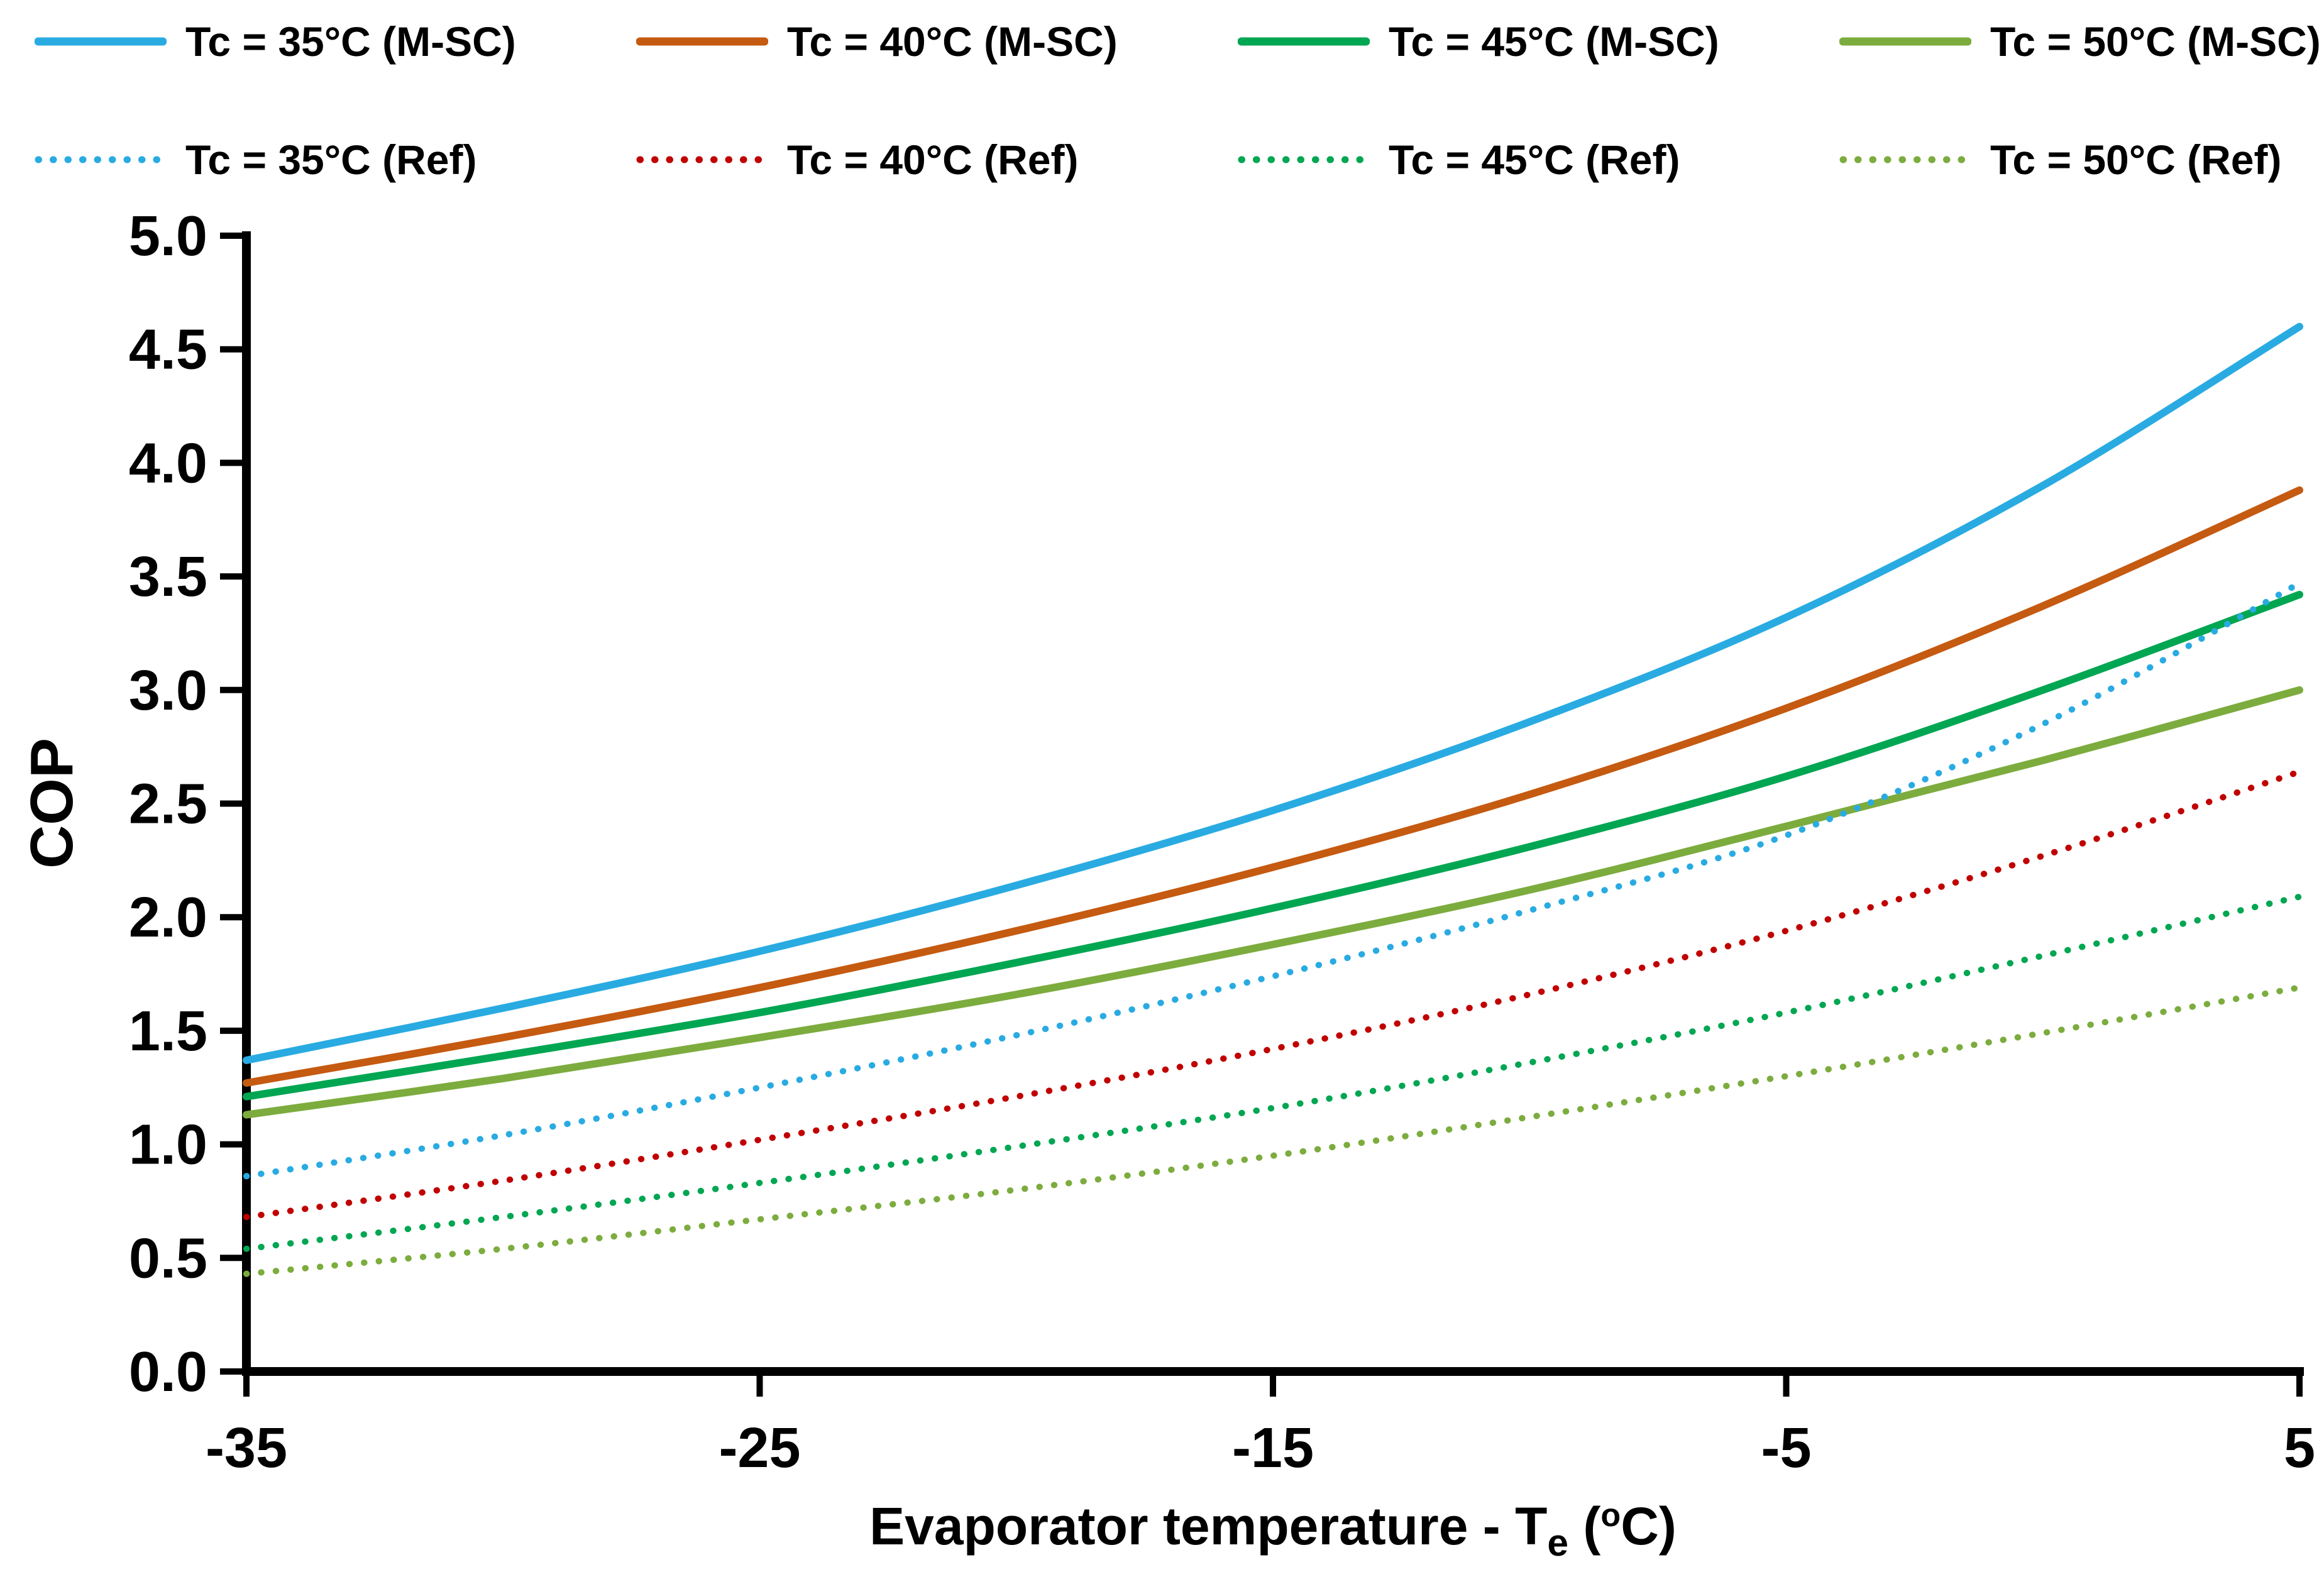 The image size is (2324, 1572). What do you see at coordinates (1558, 1542) in the screenshot?
I see `x-axis-title-sub: e` at bounding box center [1558, 1542].